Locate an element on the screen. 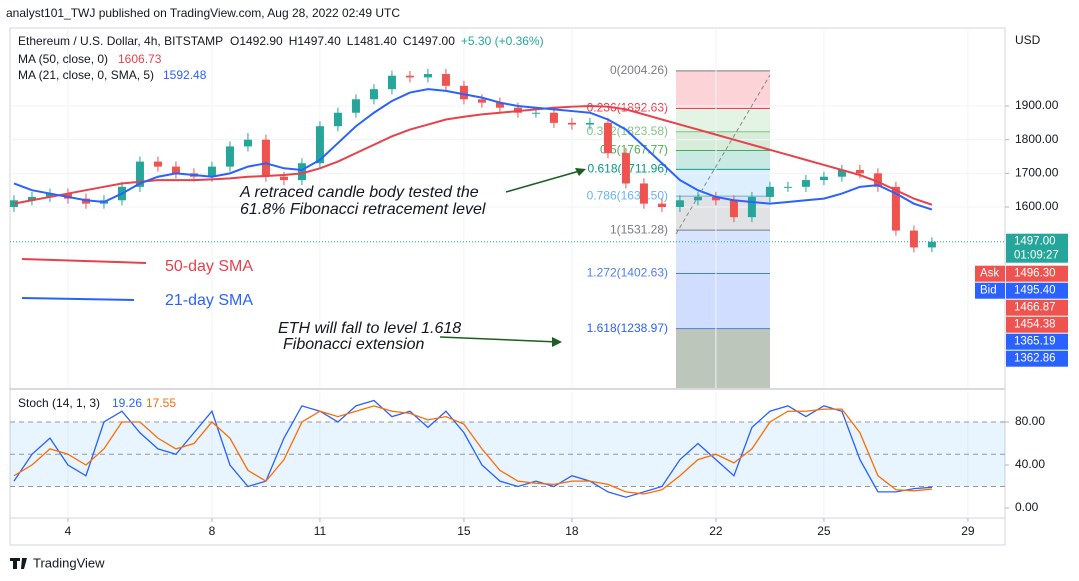 The height and width of the screenshot is (581, 1079). fib-trend-line is located at coordinates (723, 154).